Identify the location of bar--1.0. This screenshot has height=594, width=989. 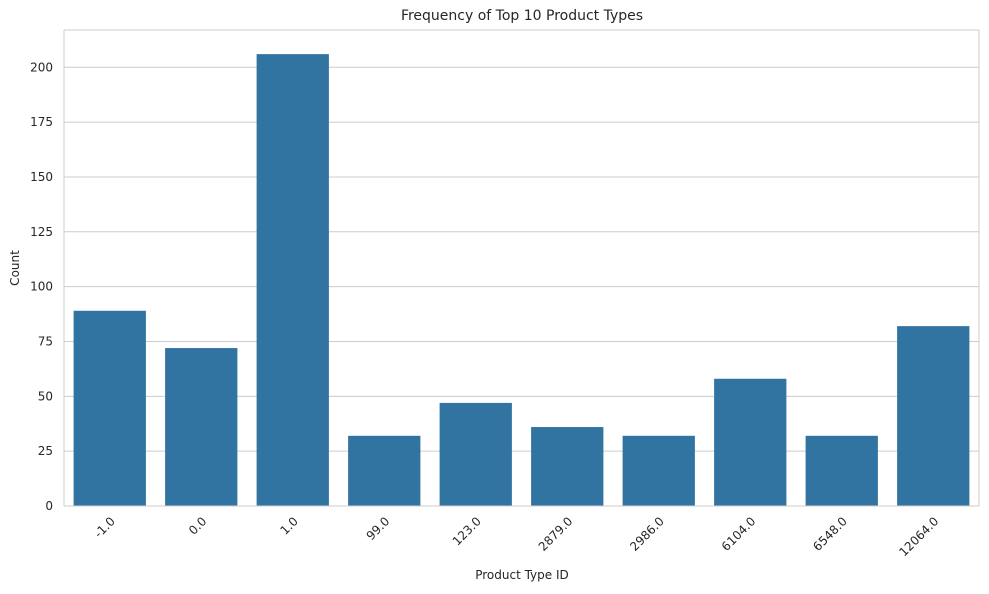
(109, 408).